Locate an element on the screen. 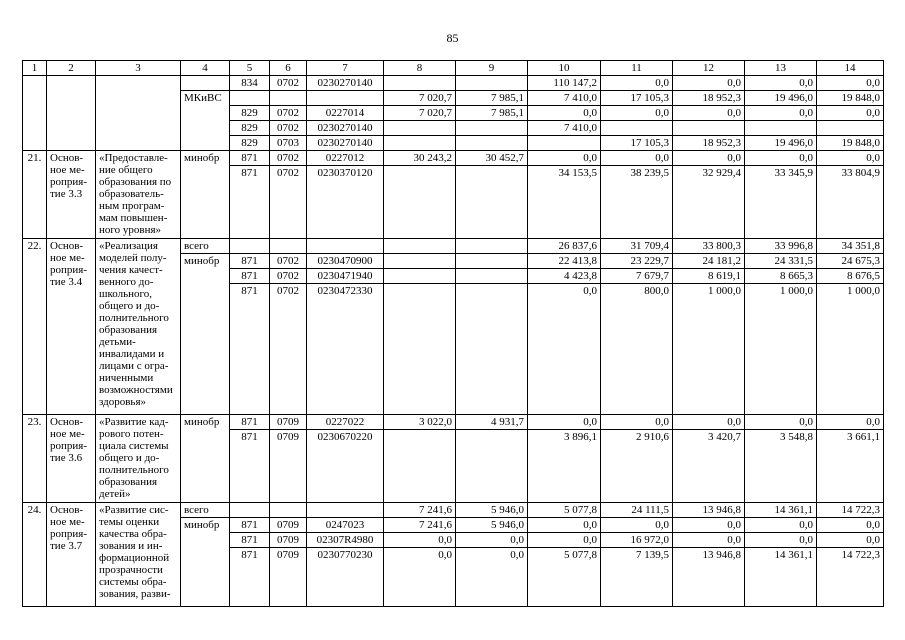 Image resolution: width=905 pixels, height=640 pixels. column-header-5: 5 is located at coordinates (249, 68).